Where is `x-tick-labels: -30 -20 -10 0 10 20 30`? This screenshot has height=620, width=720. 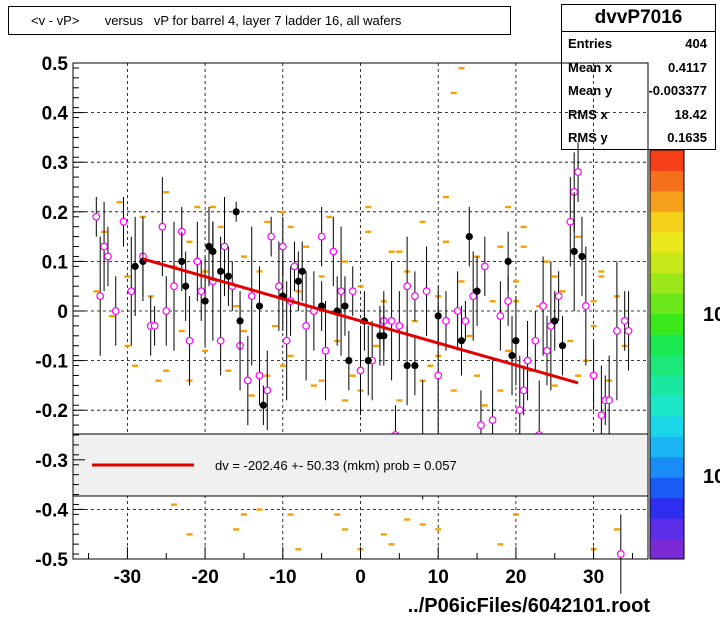 x-tick-labels: -30 -20 -10 0 10 20 30 is located at coordinates (359, 577).